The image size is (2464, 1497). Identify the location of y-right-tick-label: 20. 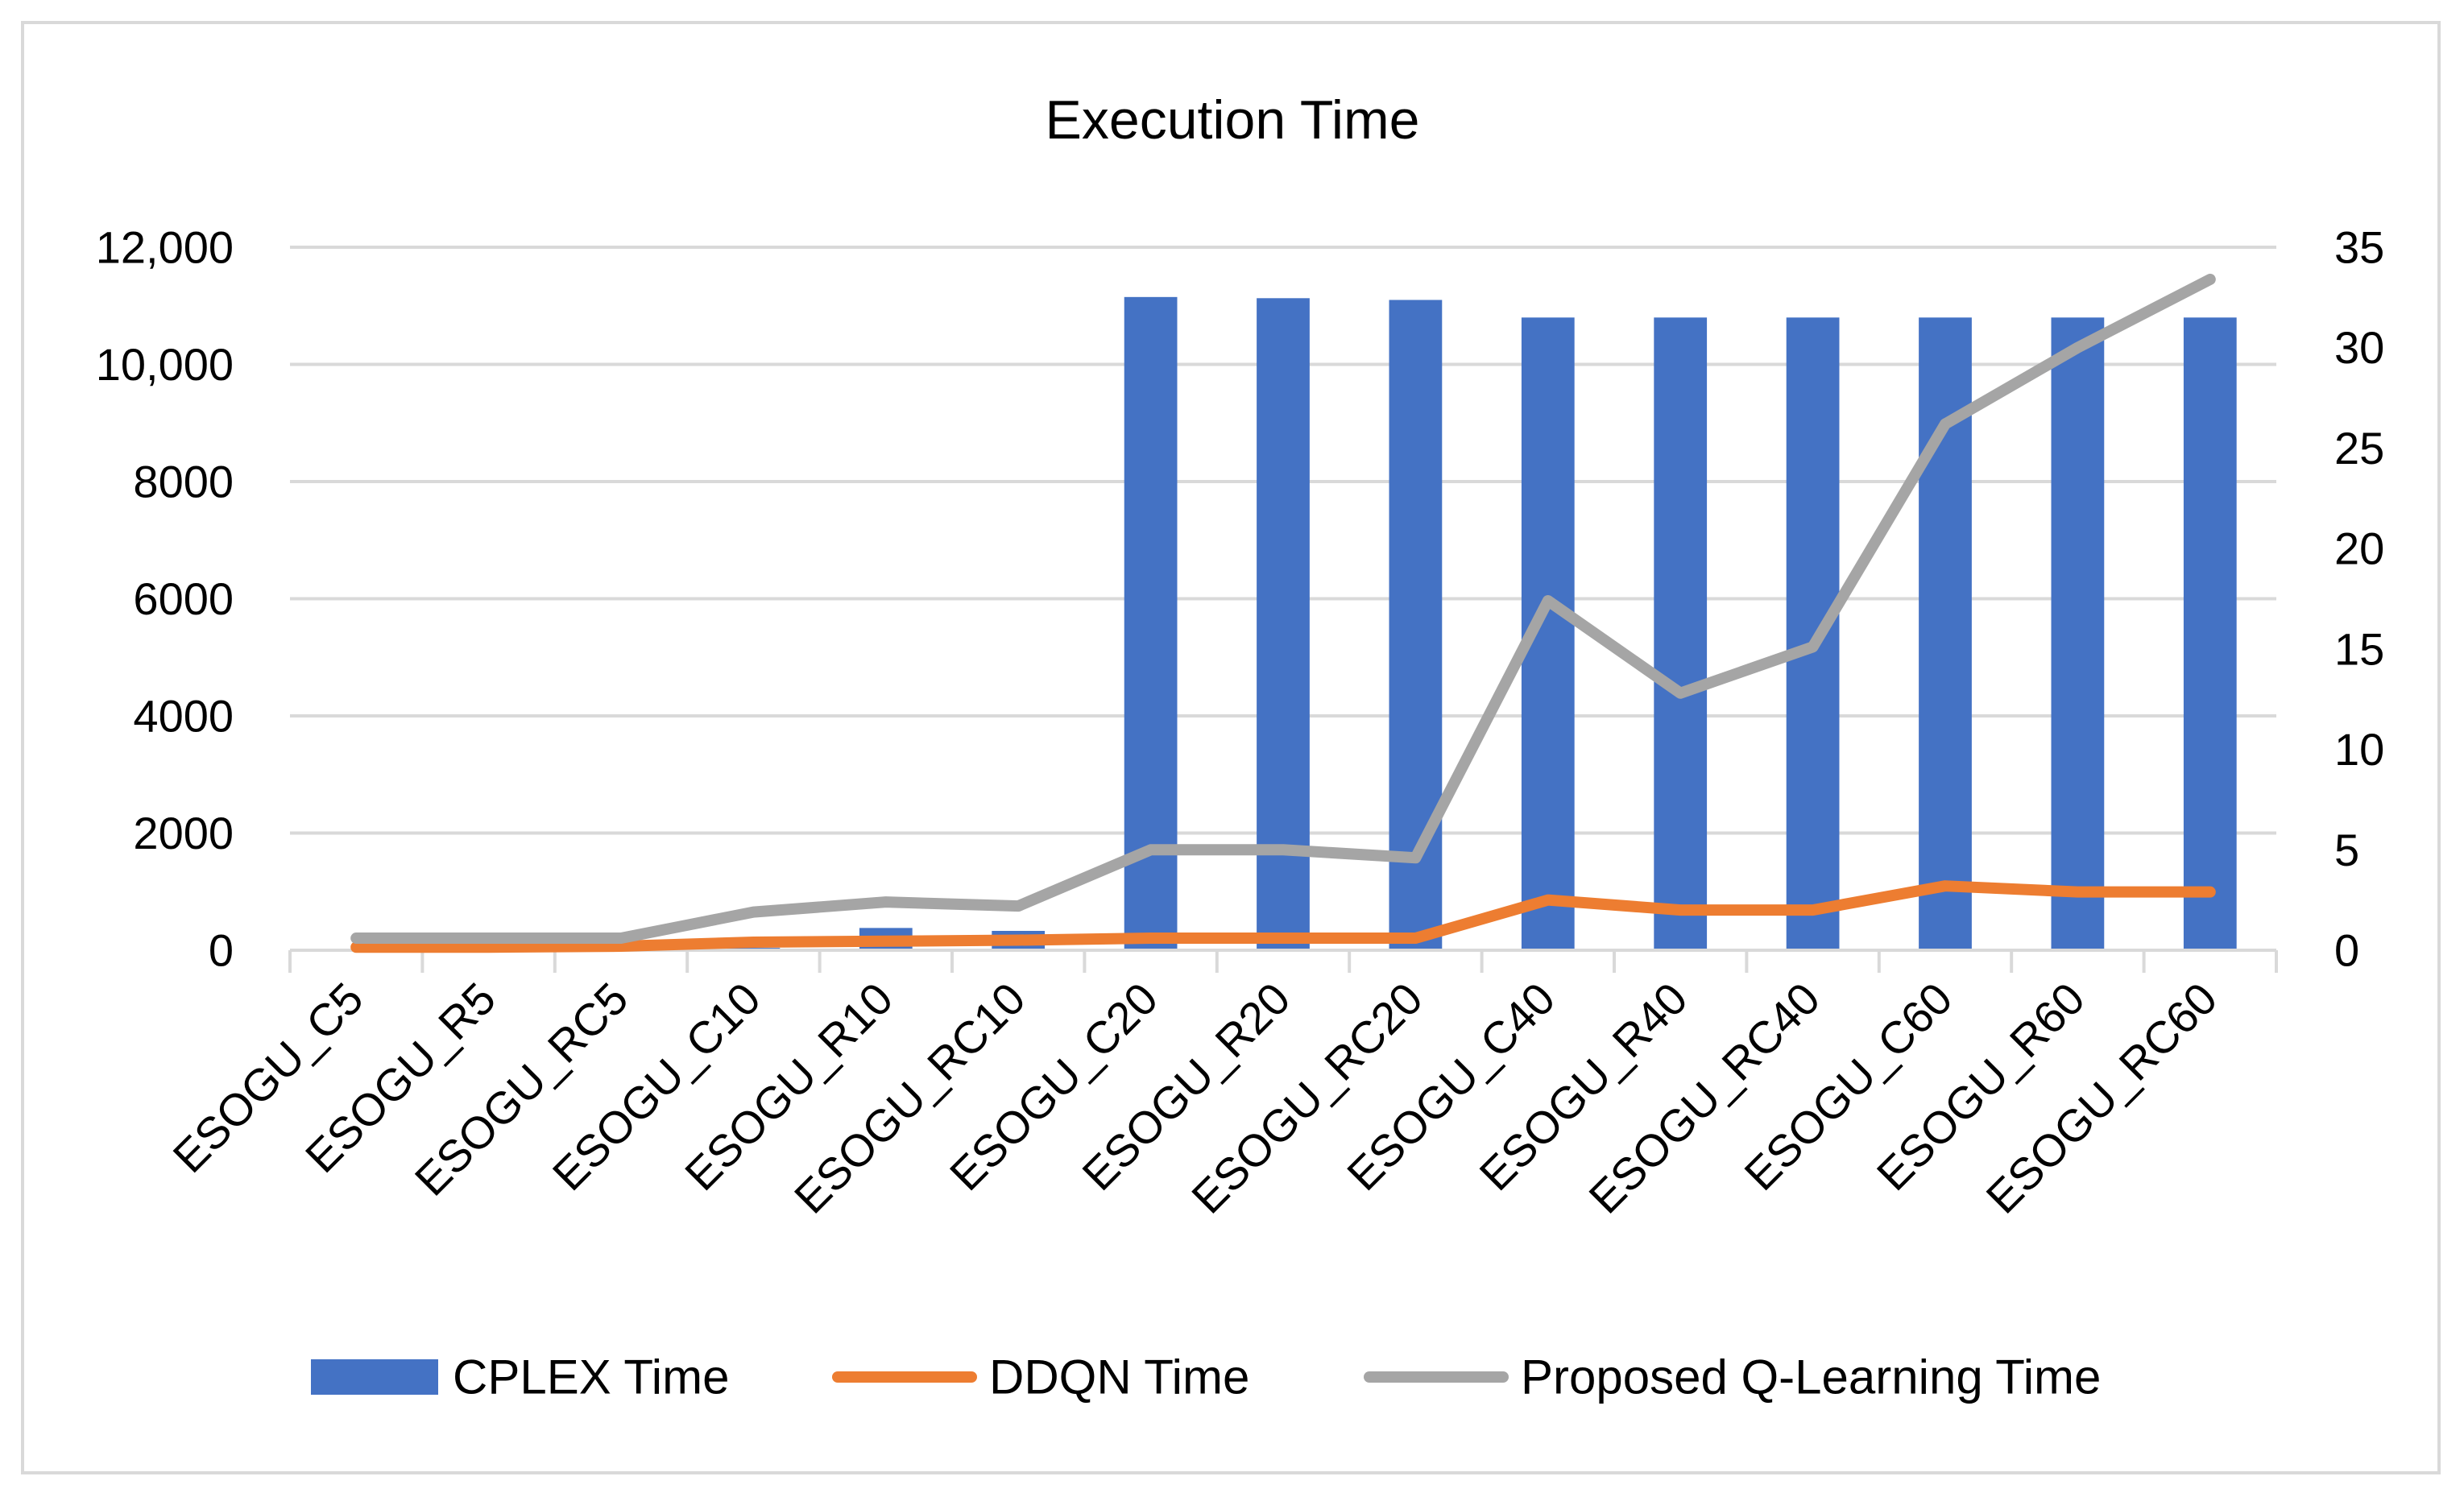
(2359, 549).